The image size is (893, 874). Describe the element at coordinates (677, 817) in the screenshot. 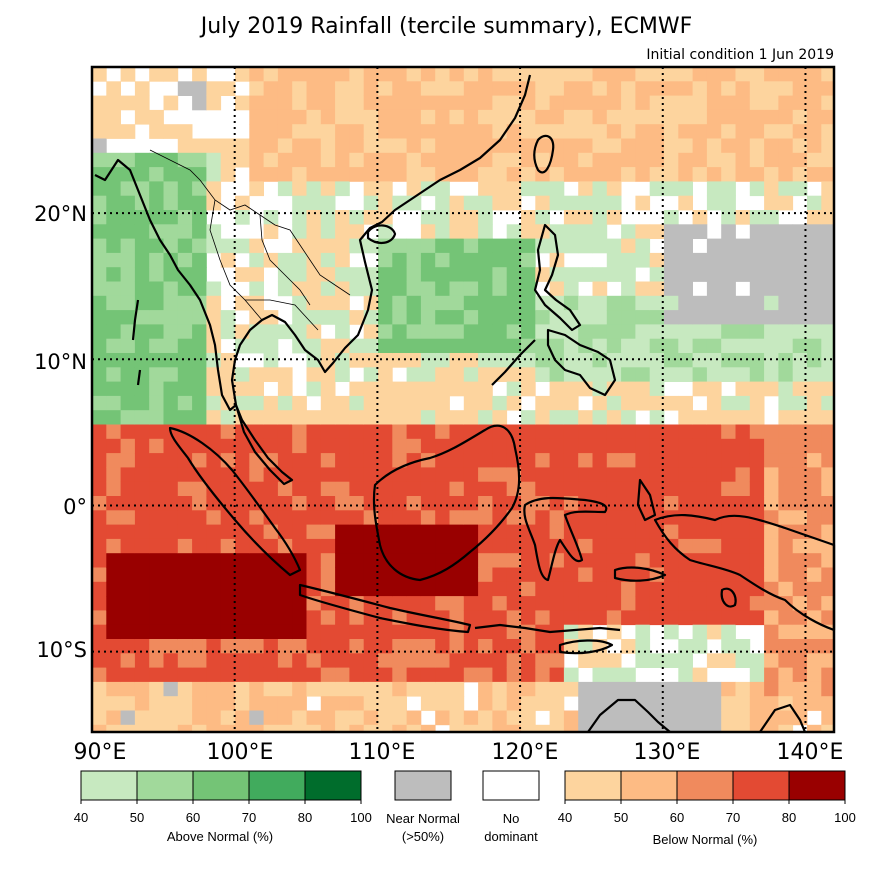

I see `legend-below-tick-label: 60` at that location.